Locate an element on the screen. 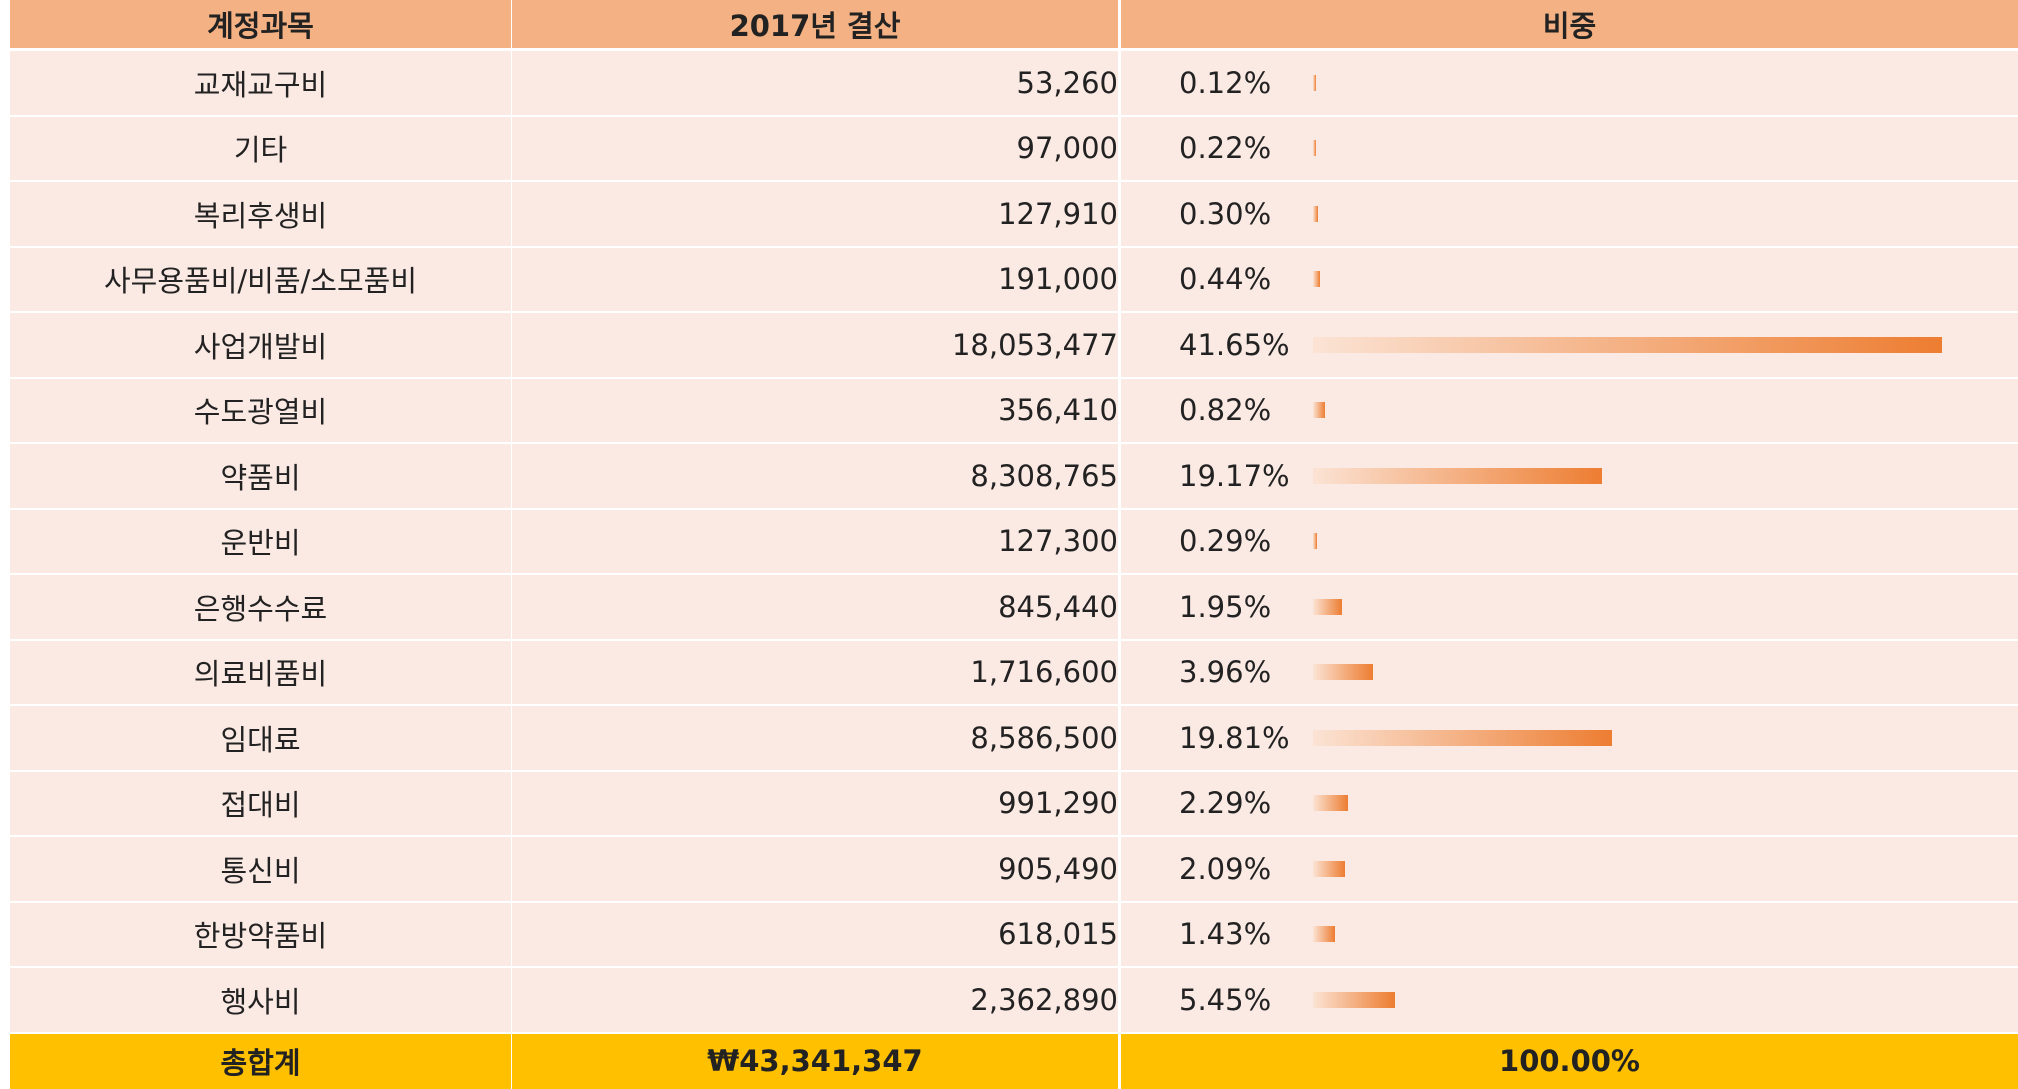  share-text: 41.65% is located at coordinates (1234, 344).